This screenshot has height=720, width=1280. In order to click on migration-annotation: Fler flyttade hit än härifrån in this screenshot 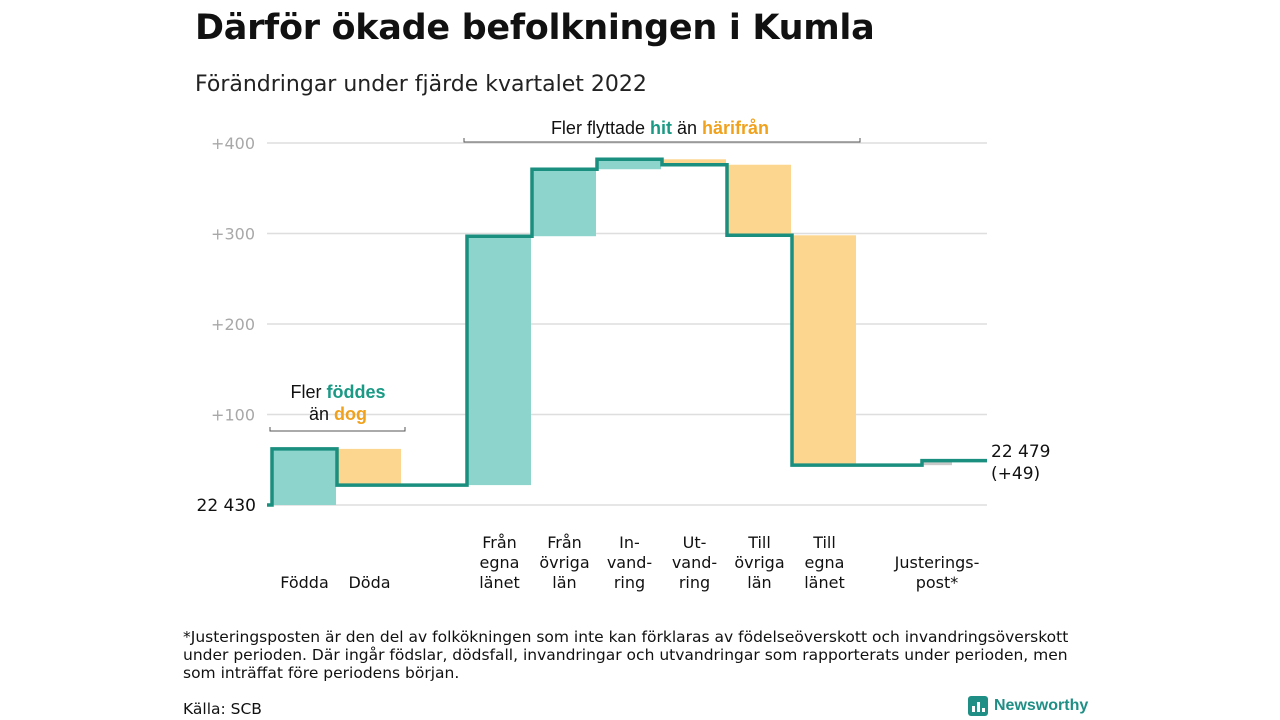, I will do `click(660, 128)`.